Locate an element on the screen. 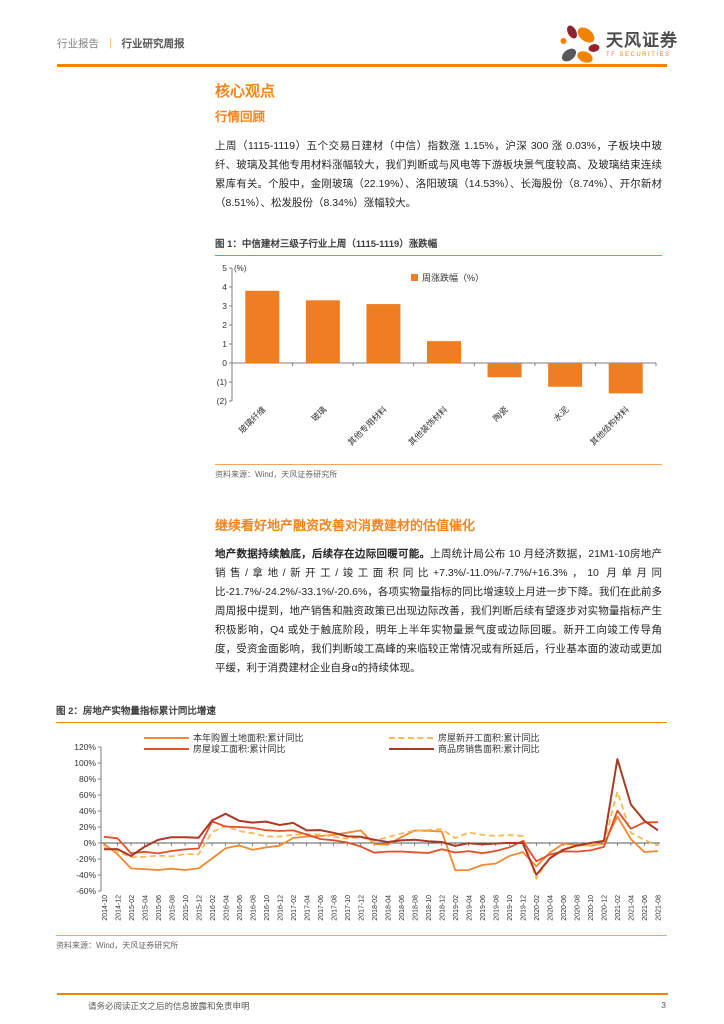  y-tick-label: 3 is located at coordinates (224, 306).